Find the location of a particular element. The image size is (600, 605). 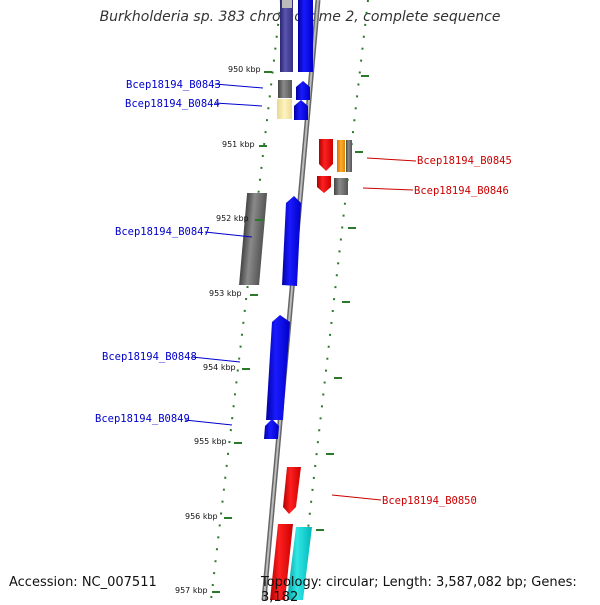

gene-label-b0848: Bcep18194_B0848 is located at coordinates (149, 357).